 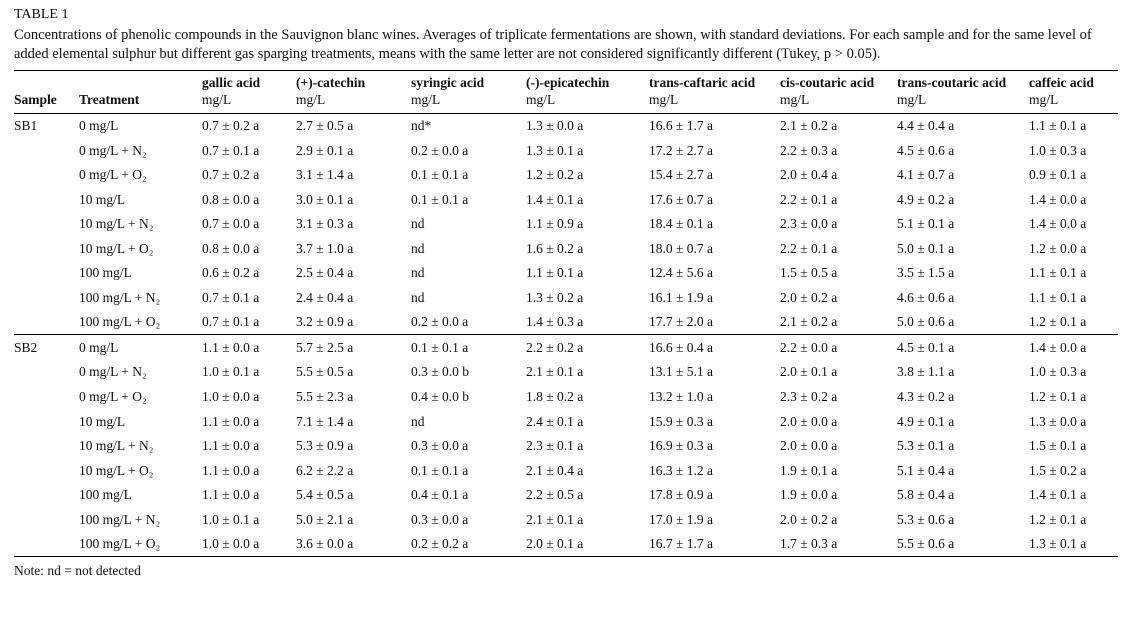 What do you see at coordinates (809, 347) in the screenshot?
I see `value-cell: 2.2 ± 0.0 a` at bounding box center [809, 347].